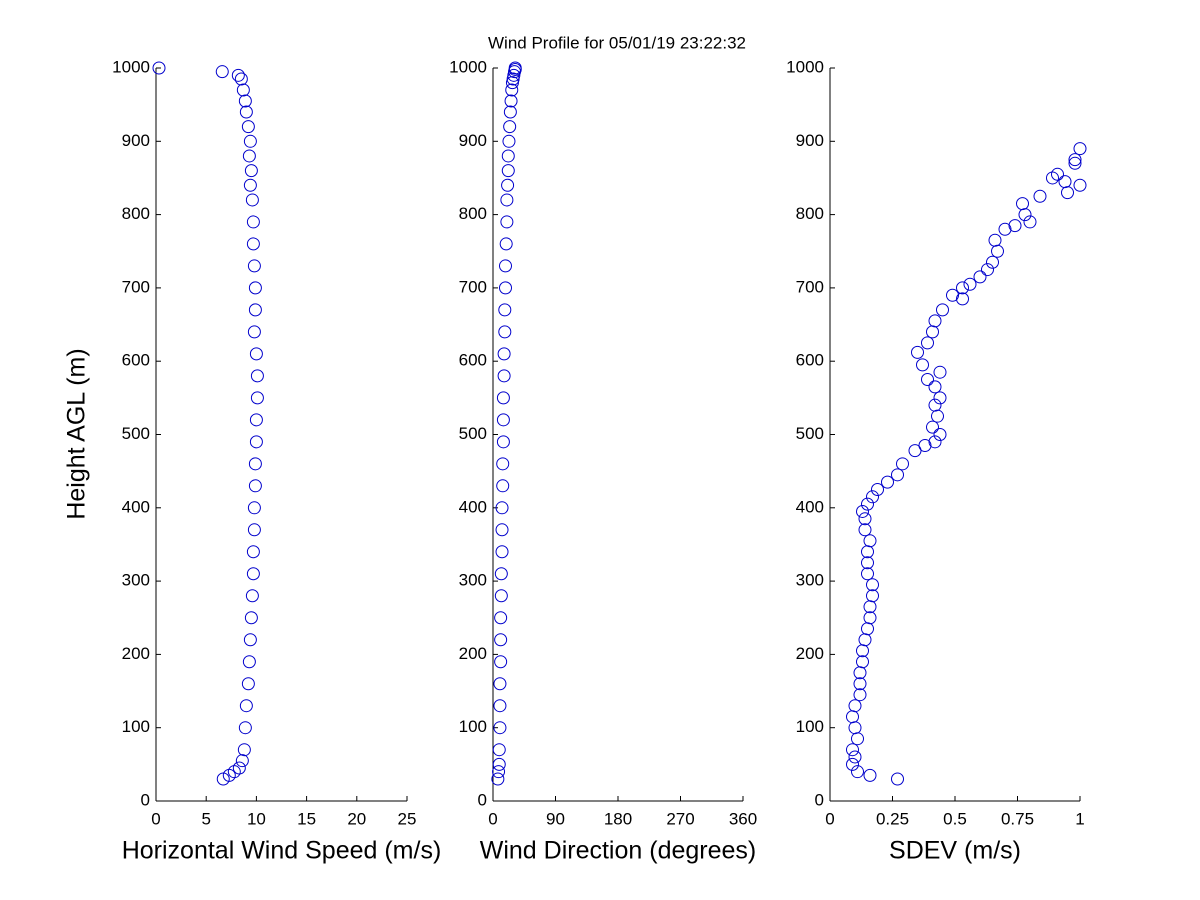 The height and width of the screenshot is (900, 1200). What do you see at coordinates (829, 818) in the screenshot?
I see `x-tick-label: 0` at bounding box center [829, 818].